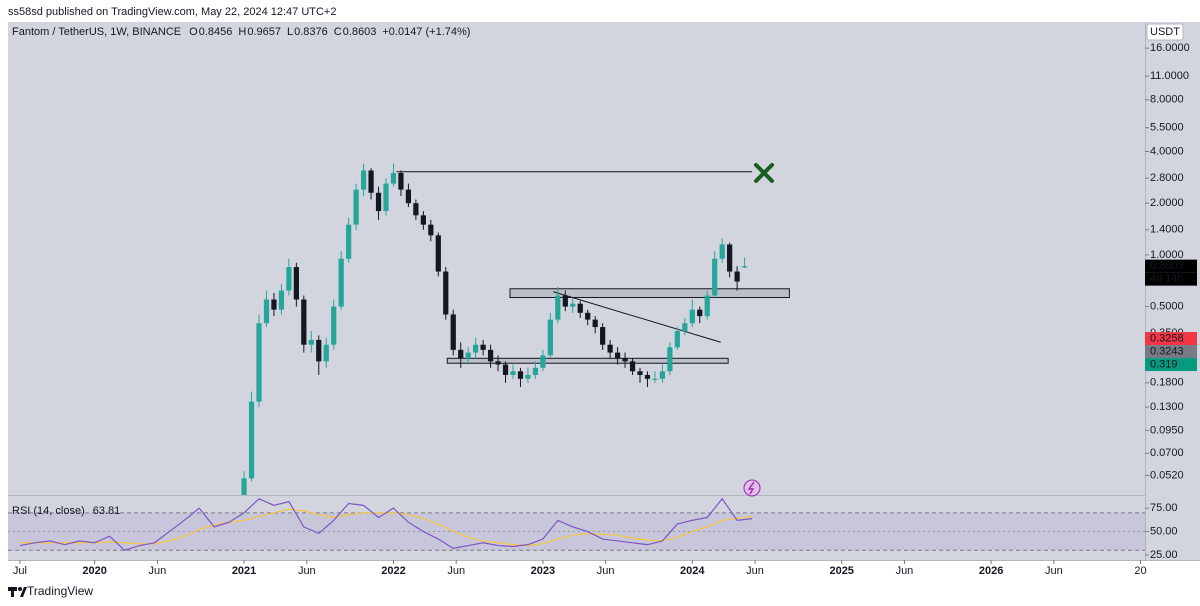 Image resolution: width=1200 pixels, height=606 pixels. What do you see at coordinates (264, 32) in the screenshot?
I see `ohlc-value: 0.9657` at bounding box center [264, 32].